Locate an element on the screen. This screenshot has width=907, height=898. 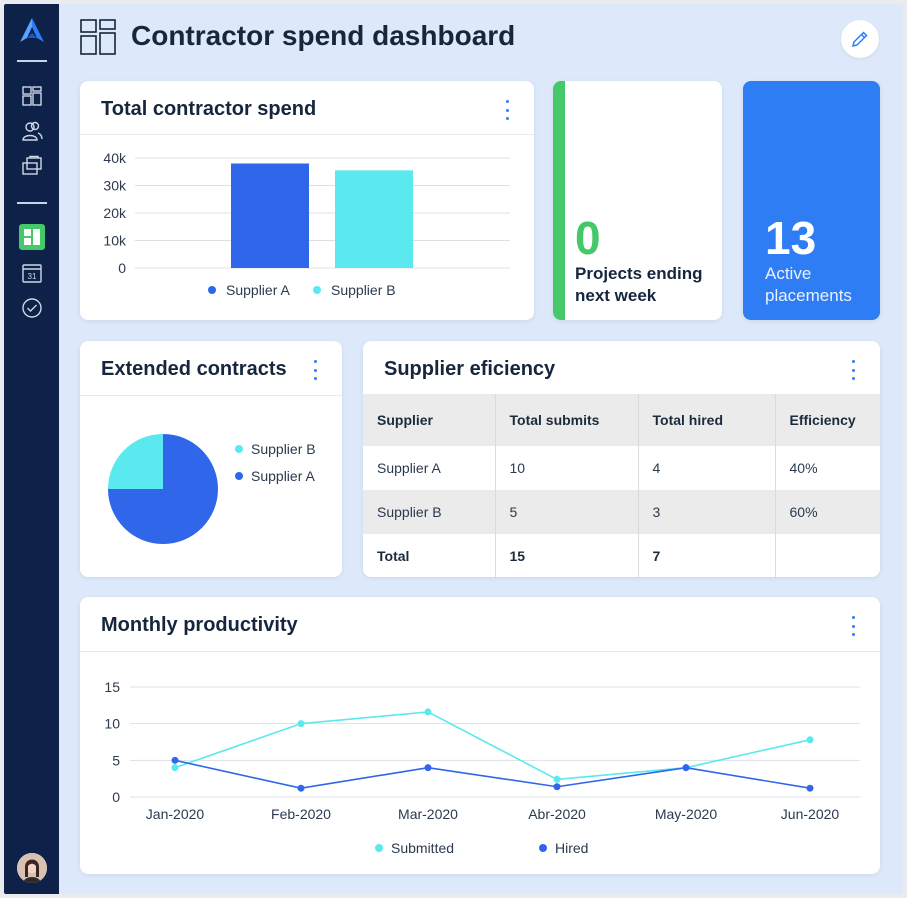
projects-ending-card: 0 Projects ending next week is located at coordinates (637, 200).